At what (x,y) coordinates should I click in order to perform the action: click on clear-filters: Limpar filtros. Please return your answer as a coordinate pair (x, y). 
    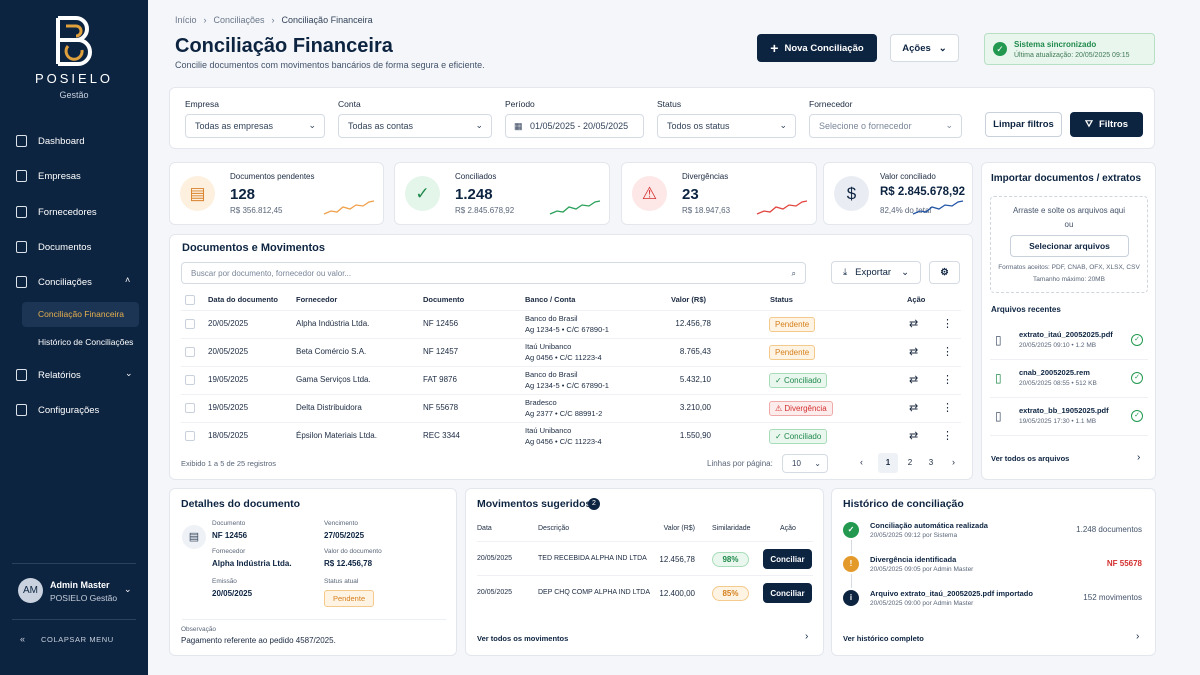
    Looking at the image, I should click on (1023, 124).